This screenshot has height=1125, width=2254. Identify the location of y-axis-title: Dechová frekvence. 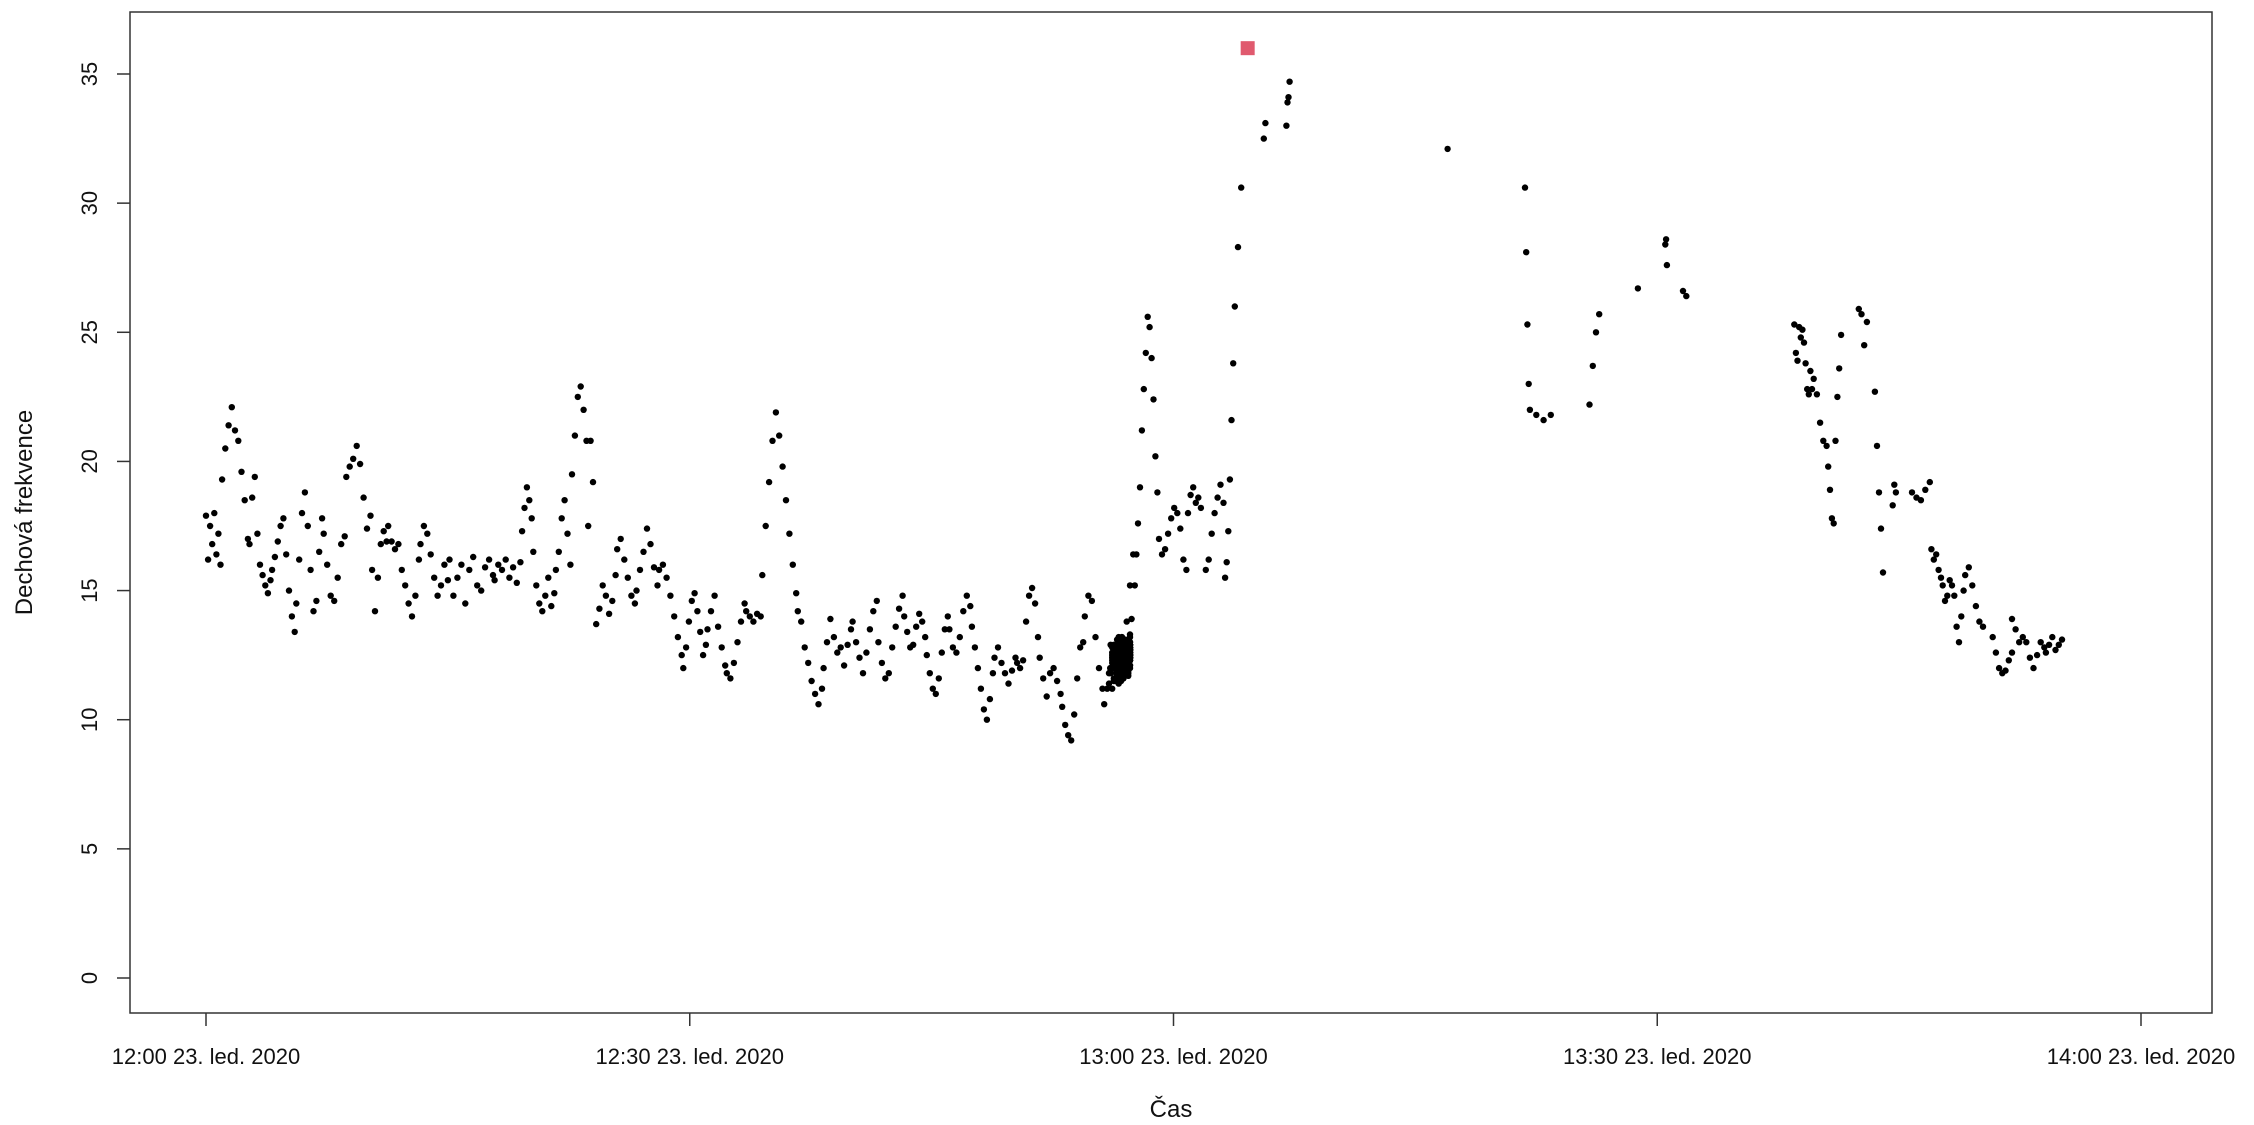
(24, 512).